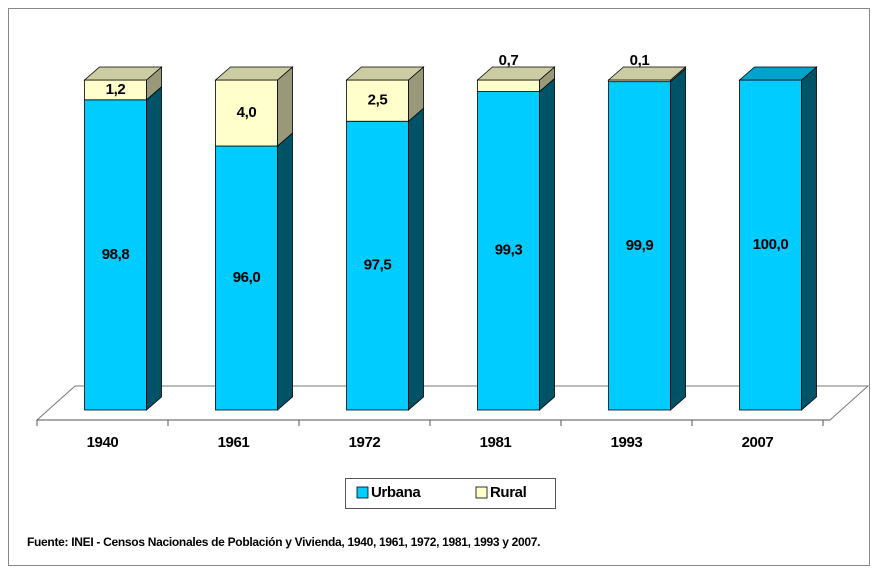  What do you see at coordinates (508, 492) in the screenshot?
I see `legend-label: Rural` at bounding box center [508, 492].